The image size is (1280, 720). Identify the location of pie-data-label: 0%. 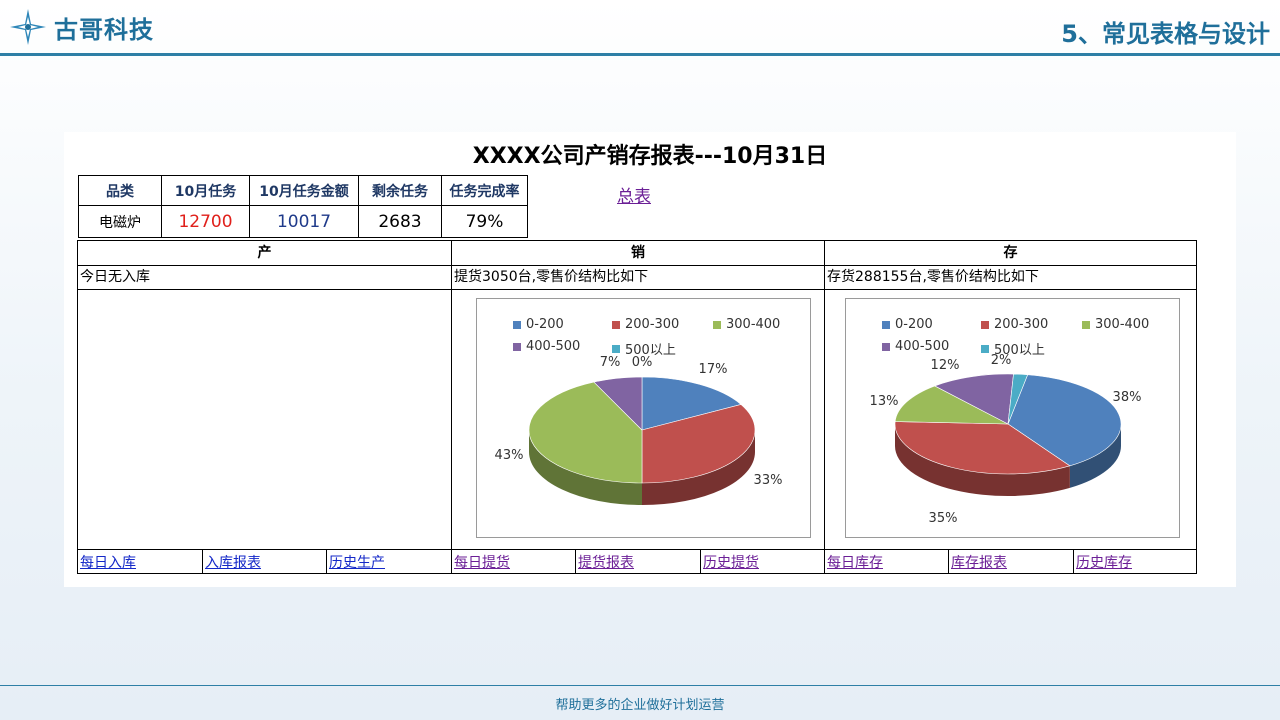
(642, 362).